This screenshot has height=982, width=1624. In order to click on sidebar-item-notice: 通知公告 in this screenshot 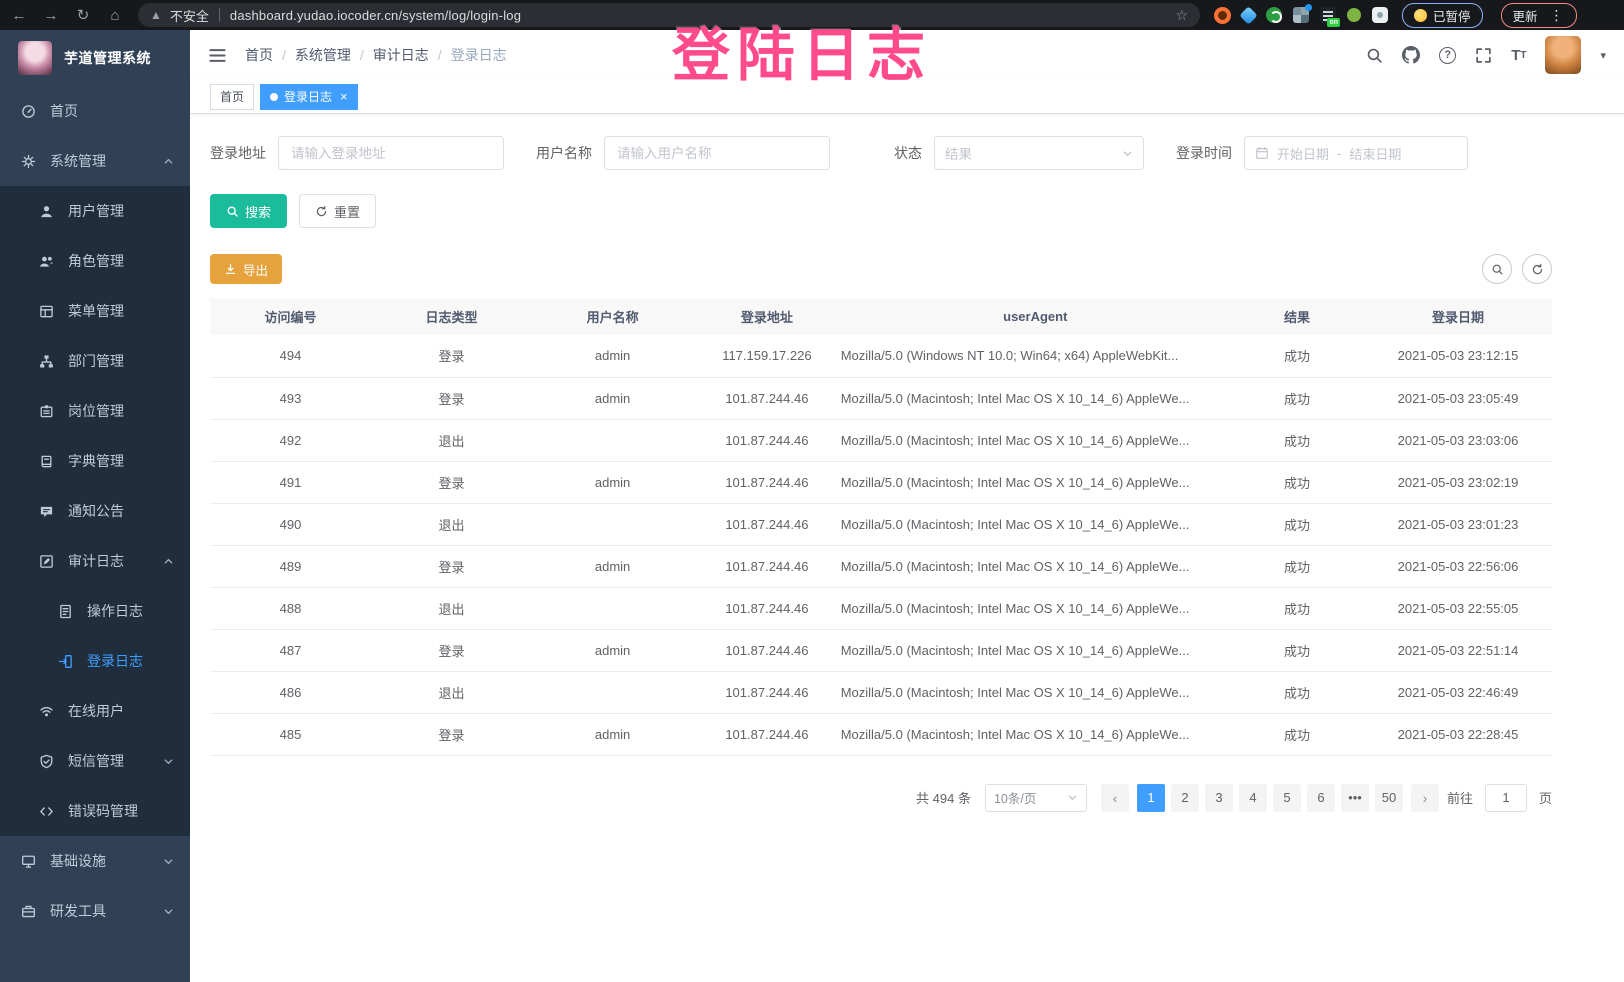, I will do `click(95, 511)`.